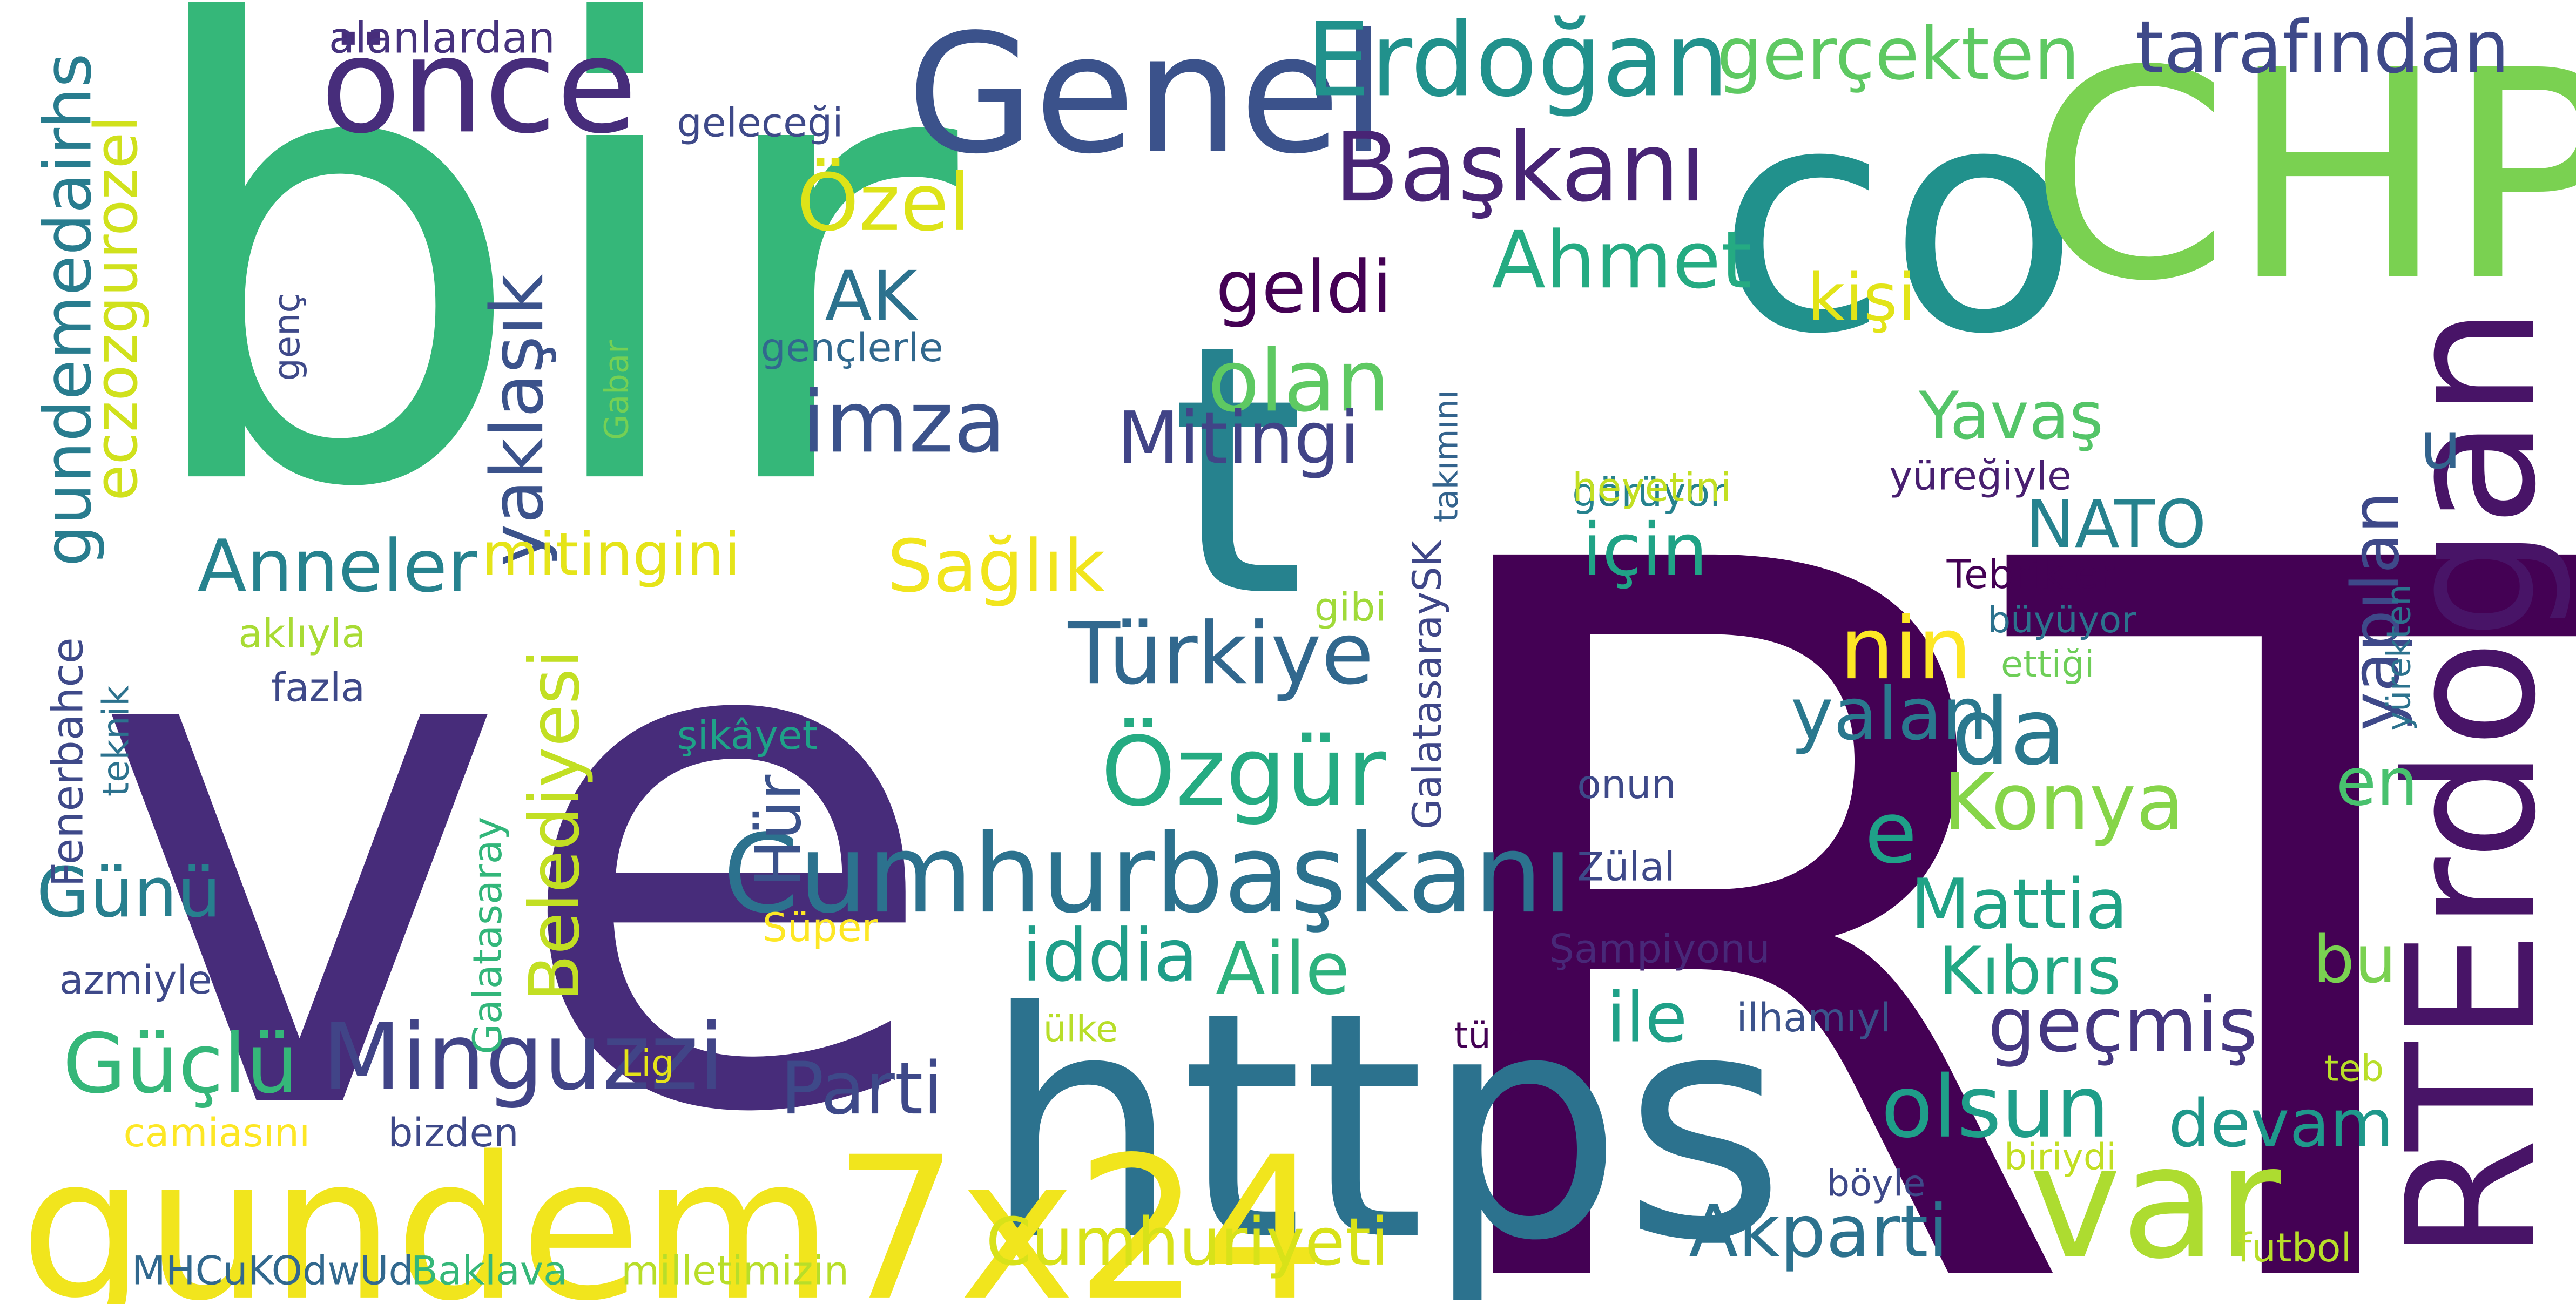 The height and width of the screenshot is (1304, 2576). Describe the element at coordinates (68, 310) in the screenshot. I see `word-41: gundemedairhs` at that location.